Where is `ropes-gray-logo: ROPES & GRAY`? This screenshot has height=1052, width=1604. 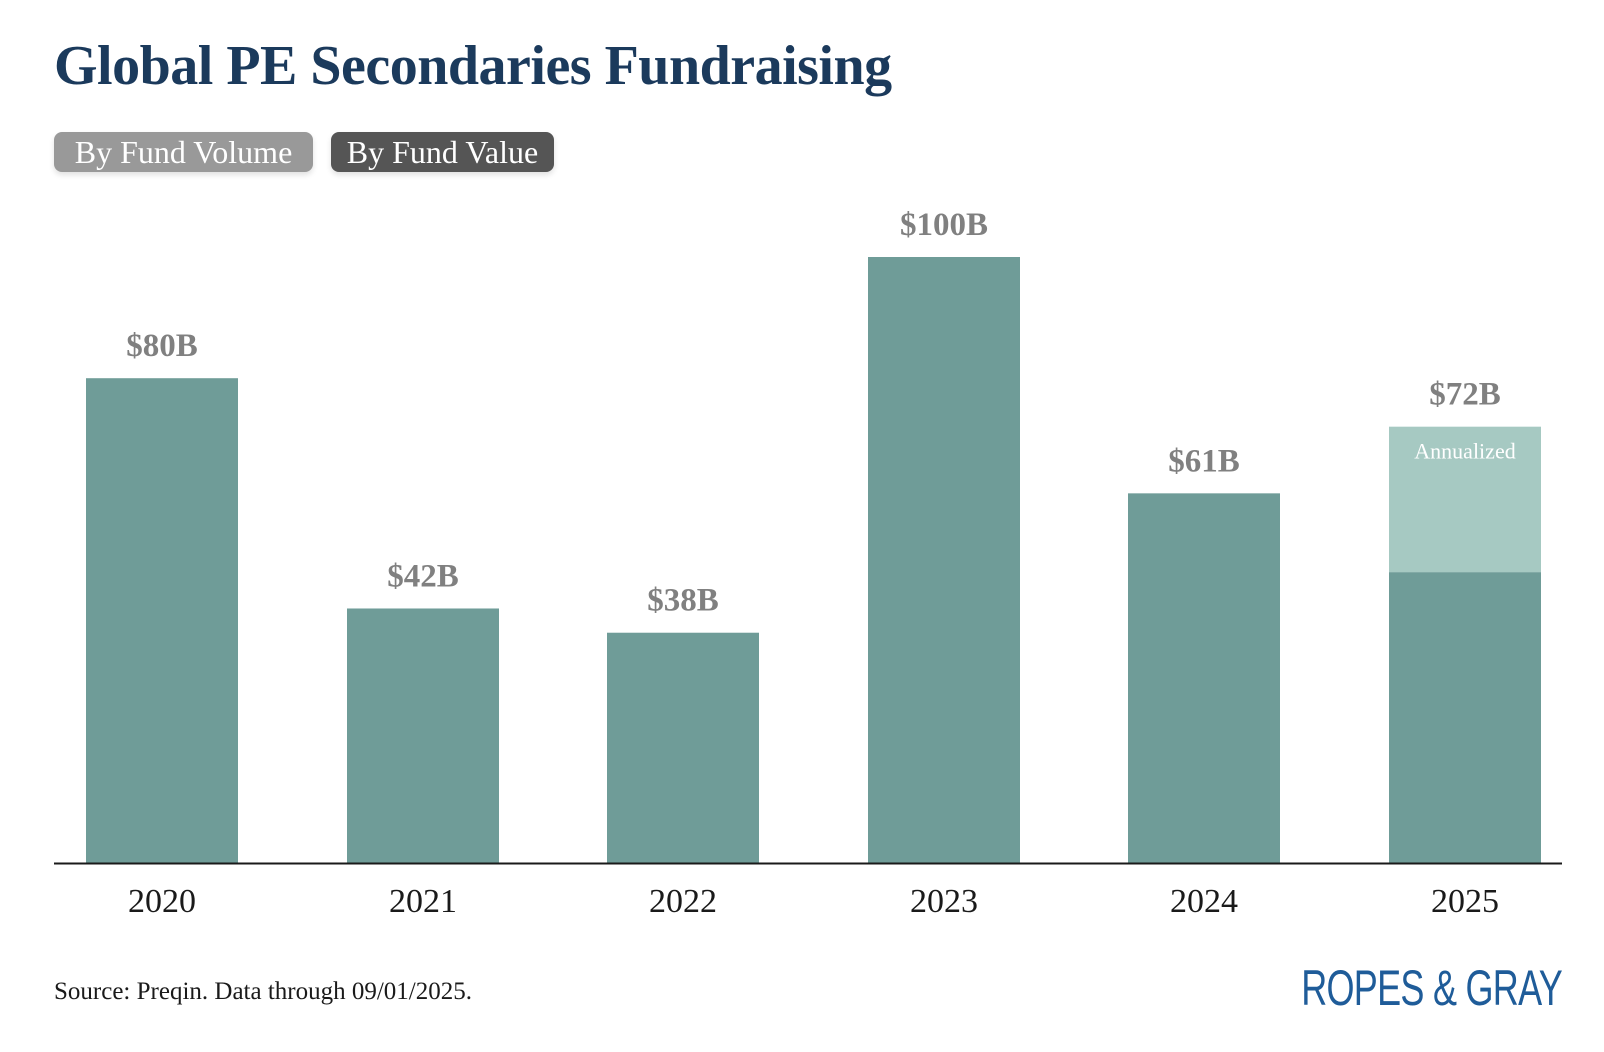 ropes-gray-logo: ROPES & GRAY is located at coordinates (1431, 988).